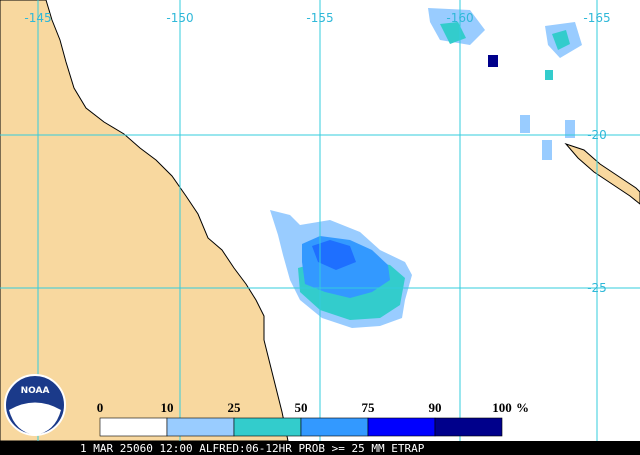  Describe the element at coordinates (35, 405) in the screenshot. I see `noaa-logo: NOAA` at that location.